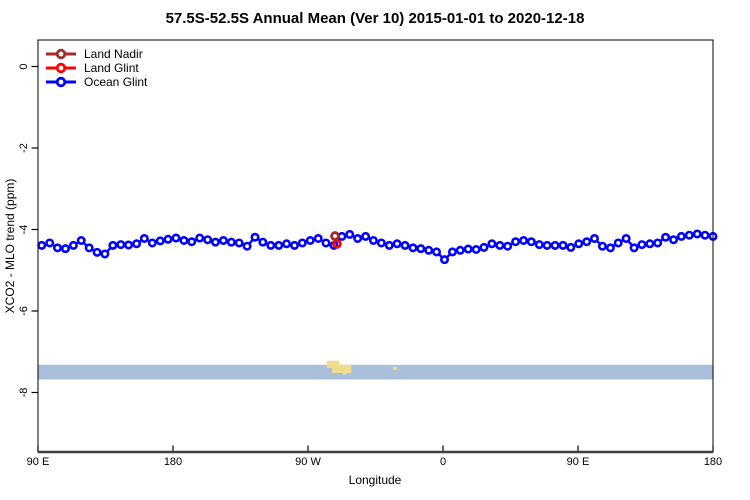 Image resolution: width=750 pixels, height=500 pixels. Describe the element at coordinates (116, 82) in the screenshot. I see `legend-label: Ocean Glint` at that location.